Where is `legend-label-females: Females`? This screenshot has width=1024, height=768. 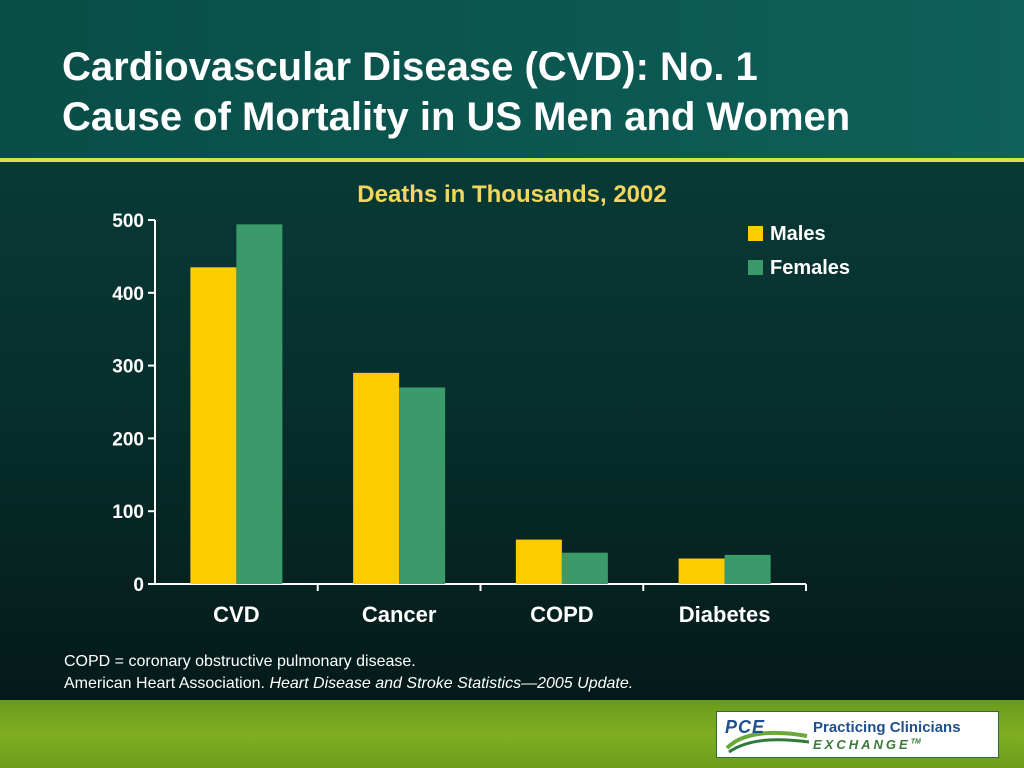
legend-label-females: Females is located at coordinates (810, 268).